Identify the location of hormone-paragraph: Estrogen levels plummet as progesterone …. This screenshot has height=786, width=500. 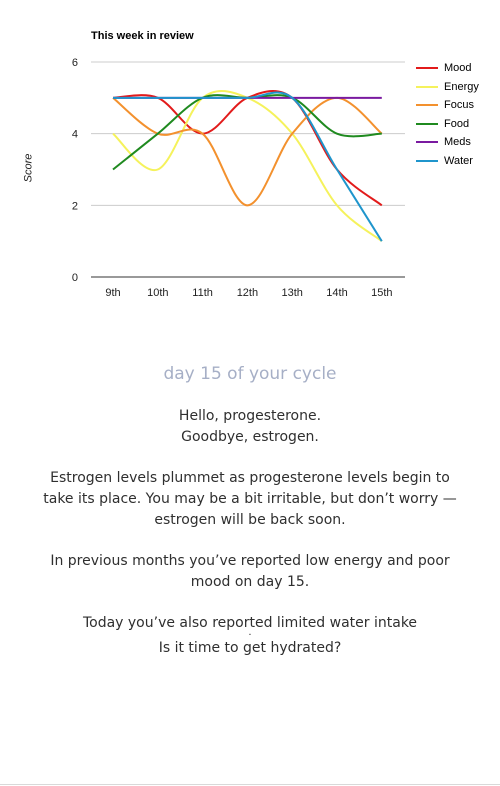
(250, 499).